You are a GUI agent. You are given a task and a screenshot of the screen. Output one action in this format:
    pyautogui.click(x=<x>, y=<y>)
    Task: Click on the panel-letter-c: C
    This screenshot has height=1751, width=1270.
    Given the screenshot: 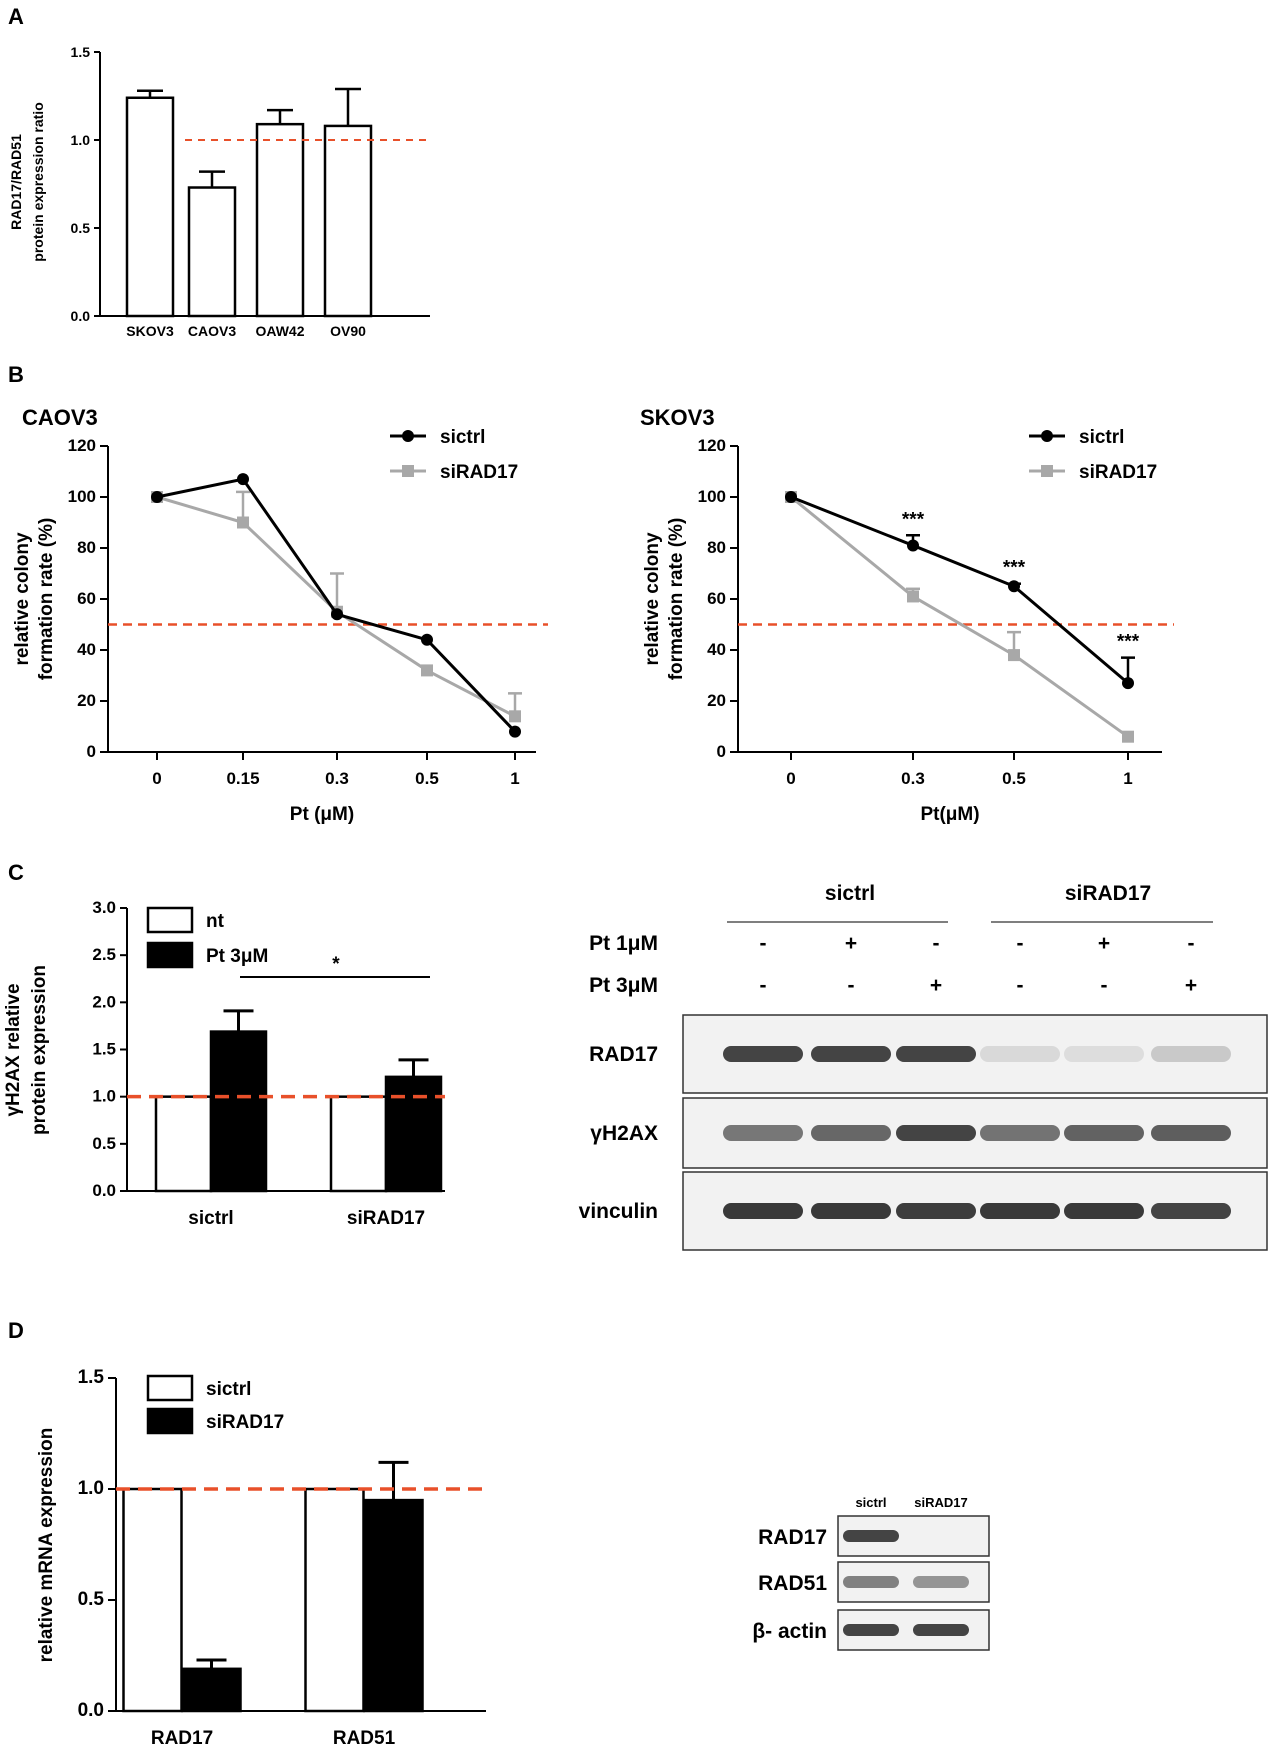 What is the action you would take?
    pyautogui.click(x=16, y=872)
    